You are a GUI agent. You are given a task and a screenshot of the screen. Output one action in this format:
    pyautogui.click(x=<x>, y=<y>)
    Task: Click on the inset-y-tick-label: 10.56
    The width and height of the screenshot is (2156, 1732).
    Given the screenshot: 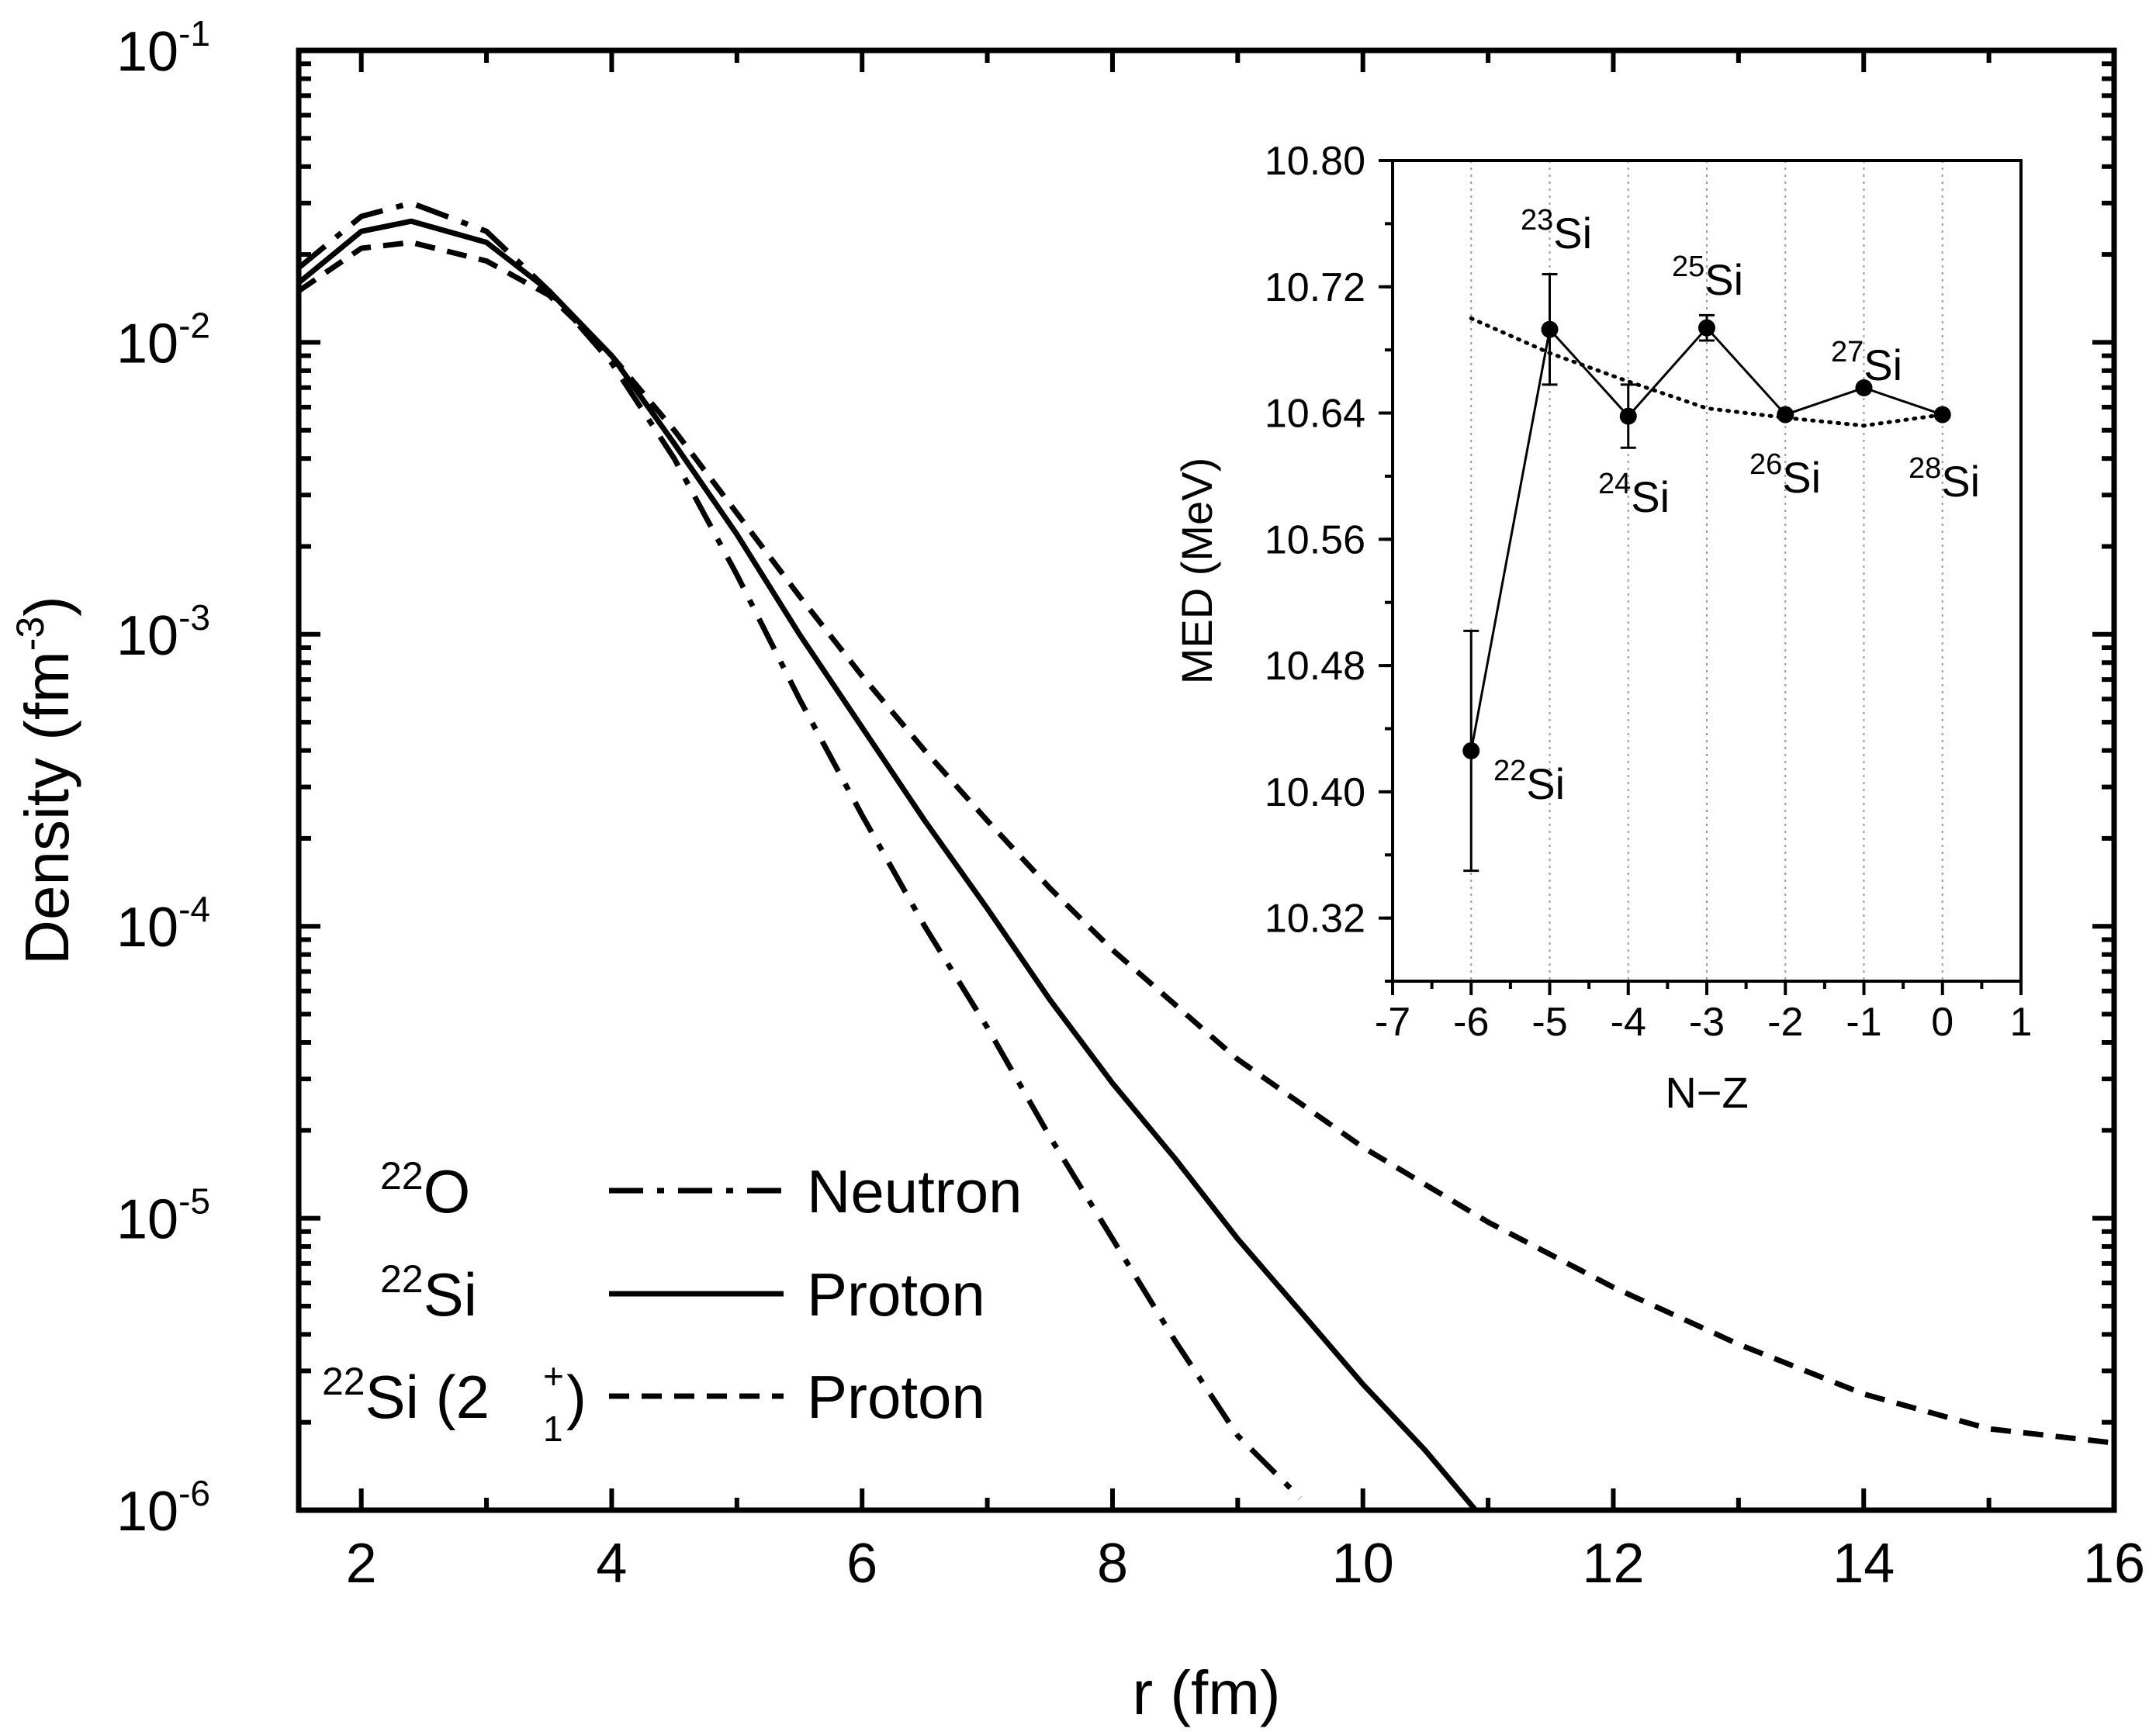 What is the action you would take?
    pyautogui.click(x=1315, y=539)
    